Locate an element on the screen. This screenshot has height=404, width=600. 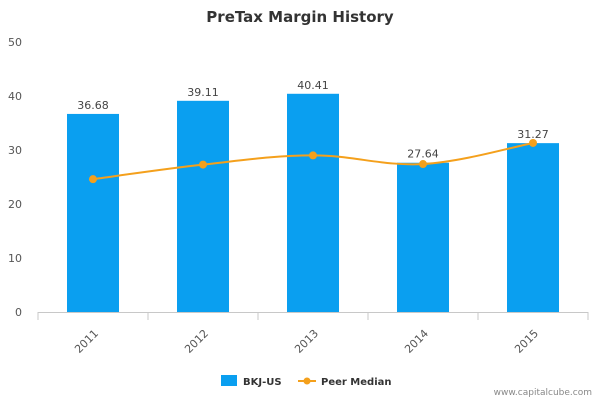
legend-label-peer: Peer Median is located at coordinates (356, 382).